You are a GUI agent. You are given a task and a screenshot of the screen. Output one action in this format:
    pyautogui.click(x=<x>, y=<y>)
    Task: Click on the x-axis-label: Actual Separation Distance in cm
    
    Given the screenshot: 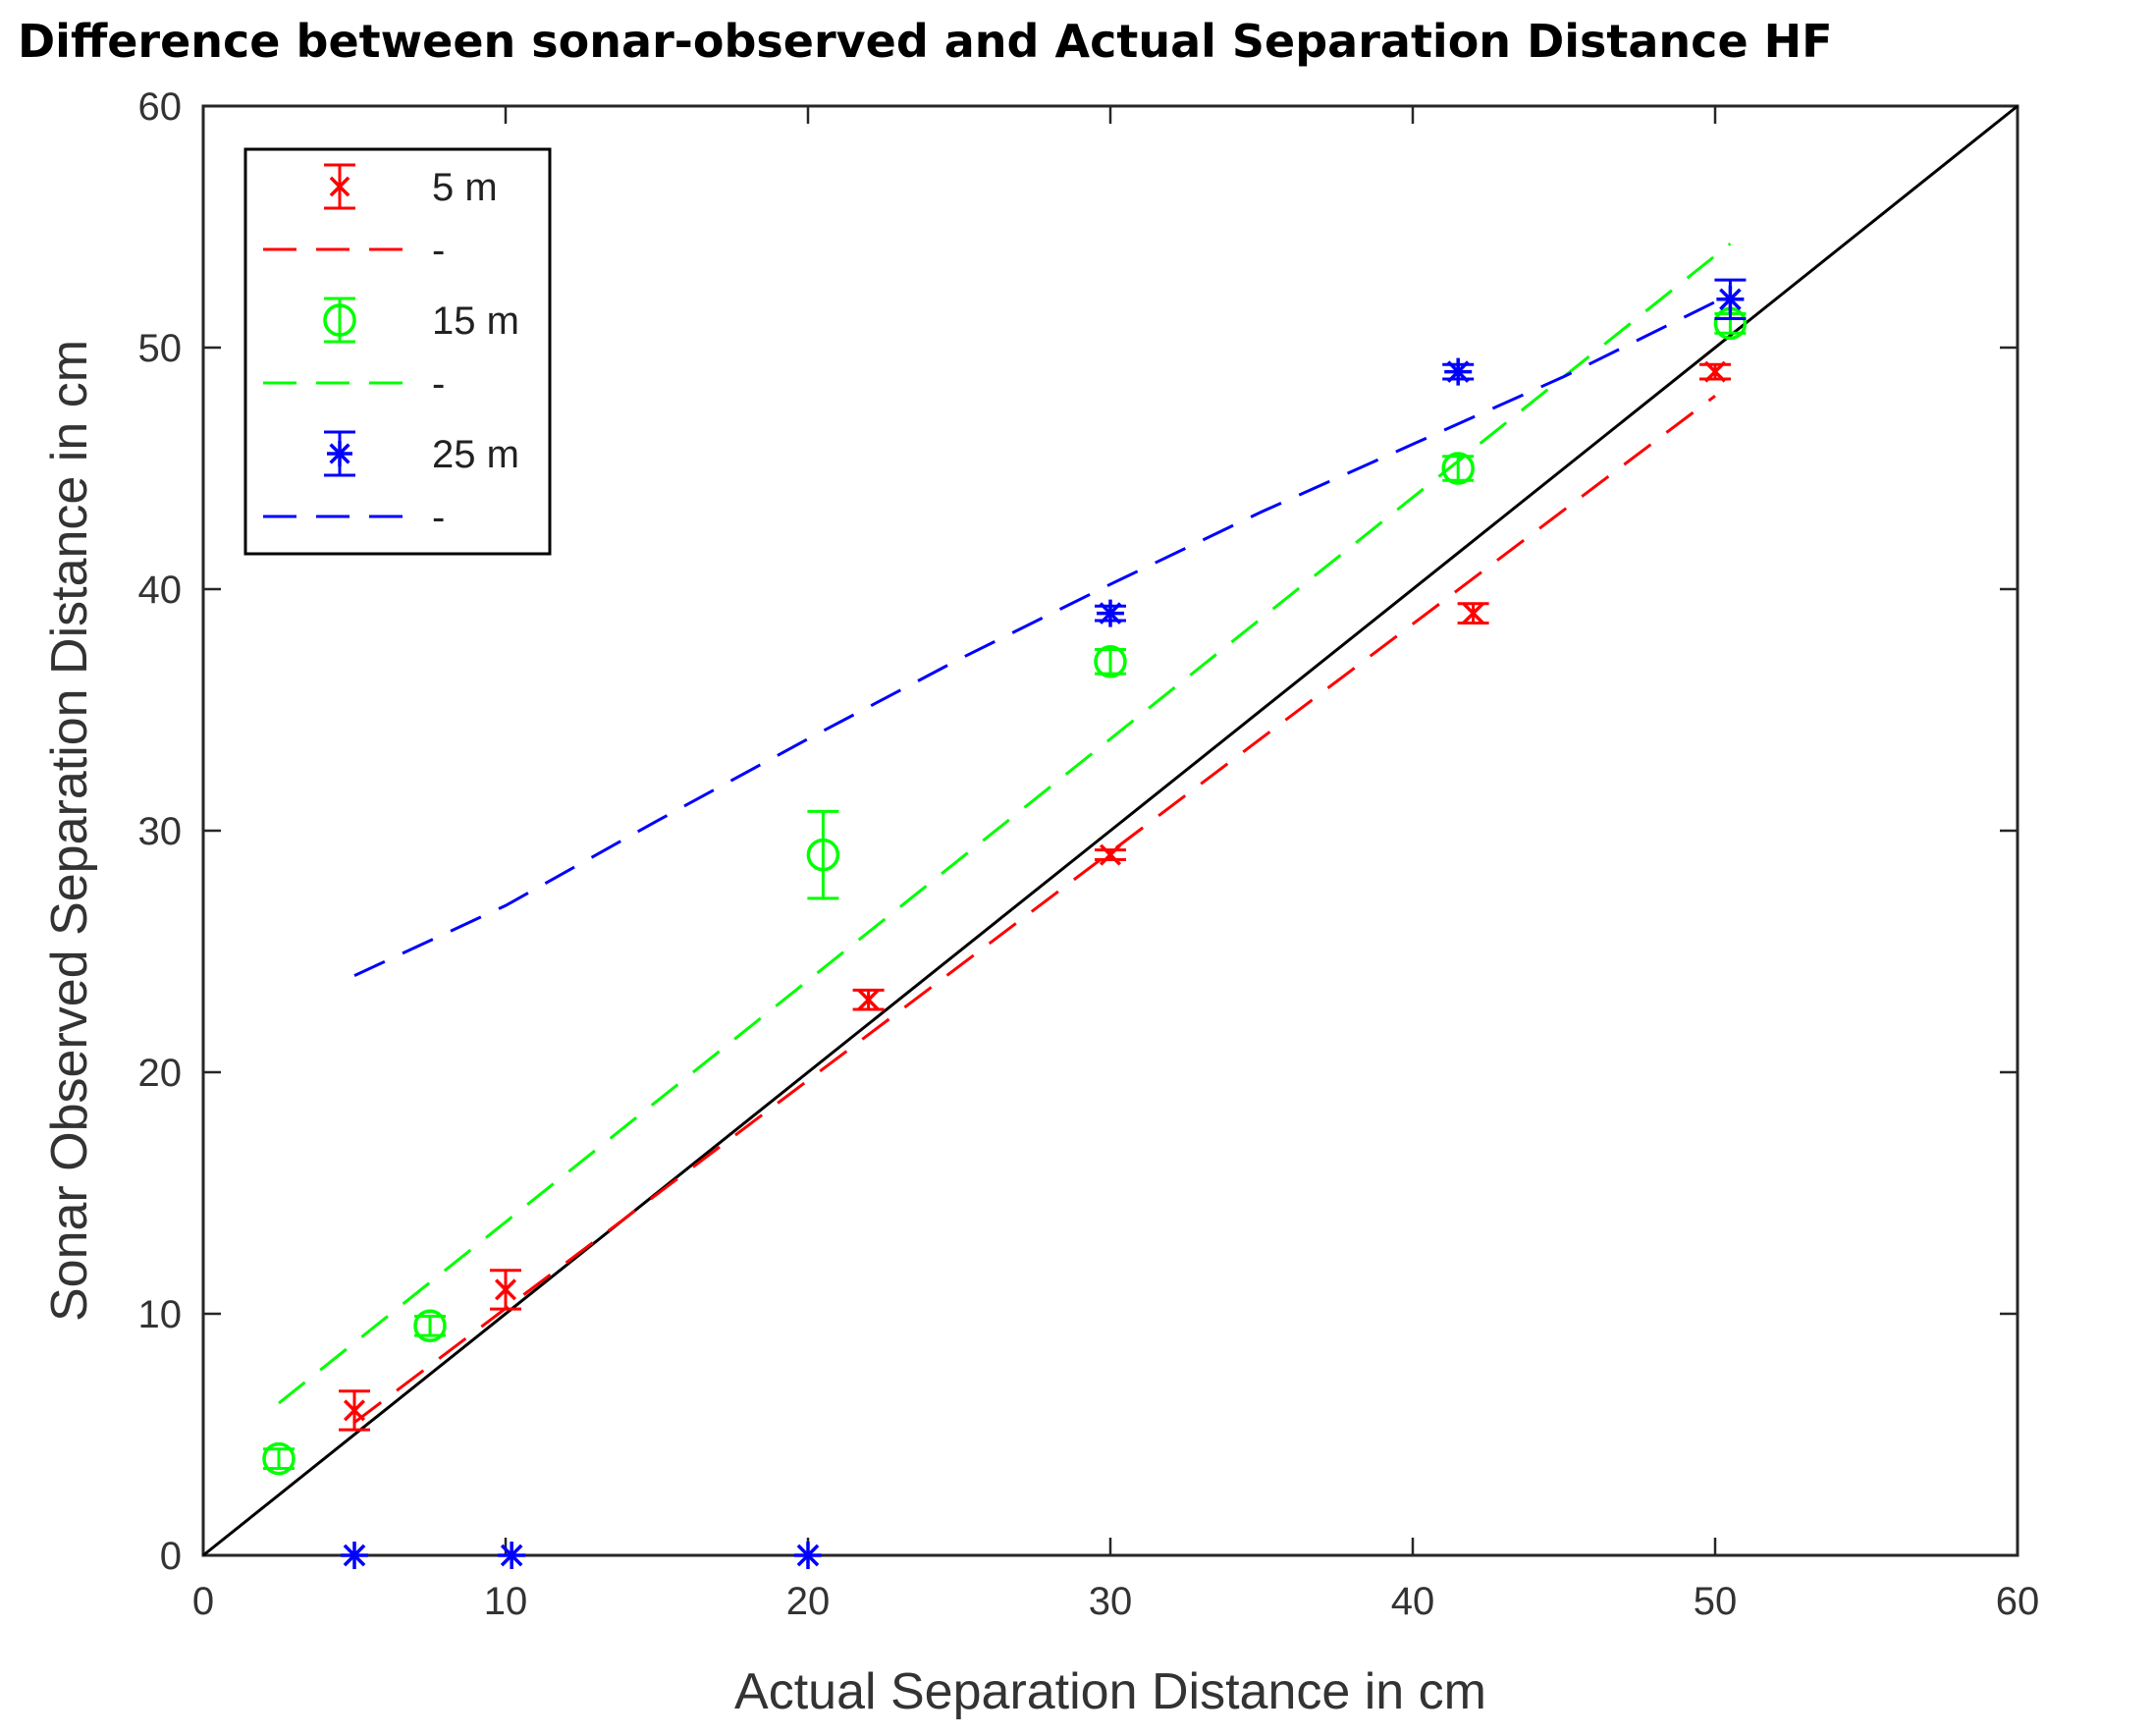 What is the action you would take?
    pyautogui.click(x=1110, y=1691)
    